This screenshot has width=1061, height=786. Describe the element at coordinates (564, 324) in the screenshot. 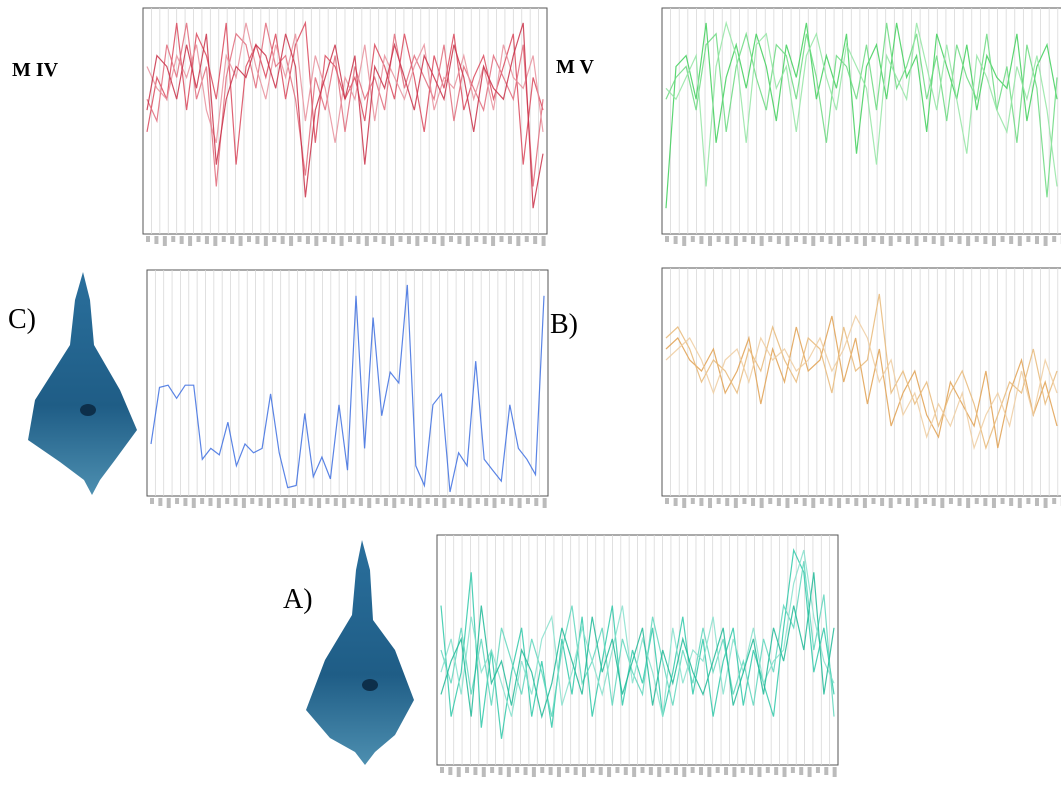

I see `panel-label: B)` at that location.